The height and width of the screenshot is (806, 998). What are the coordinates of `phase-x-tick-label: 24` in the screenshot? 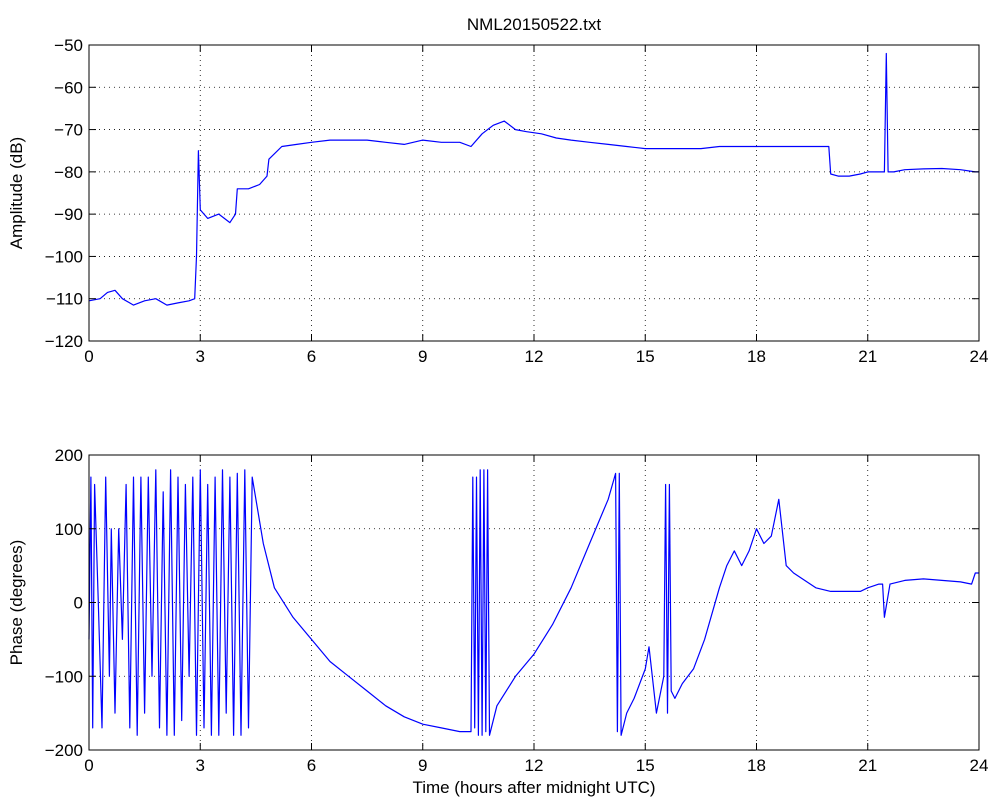 It's located at (979, 765).